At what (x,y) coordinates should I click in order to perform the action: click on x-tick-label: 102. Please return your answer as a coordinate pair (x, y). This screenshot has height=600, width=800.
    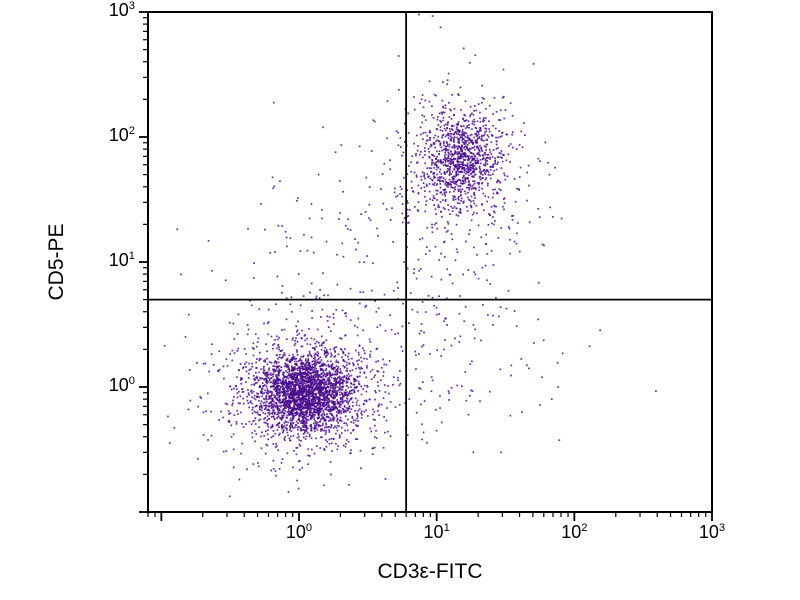
    Looking at the image, I should click on (574, 532).